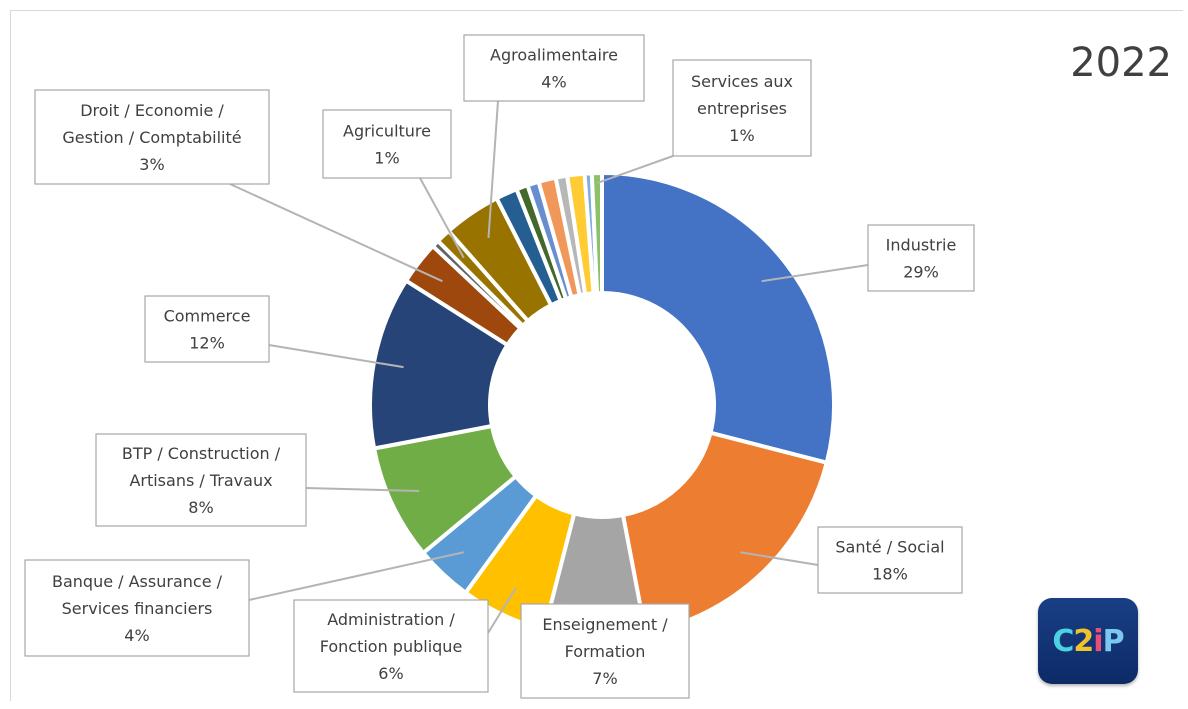  Describe the element at coordinates (387, 131) in the screenshot. I see `callout-label: Agriculture` at that location.